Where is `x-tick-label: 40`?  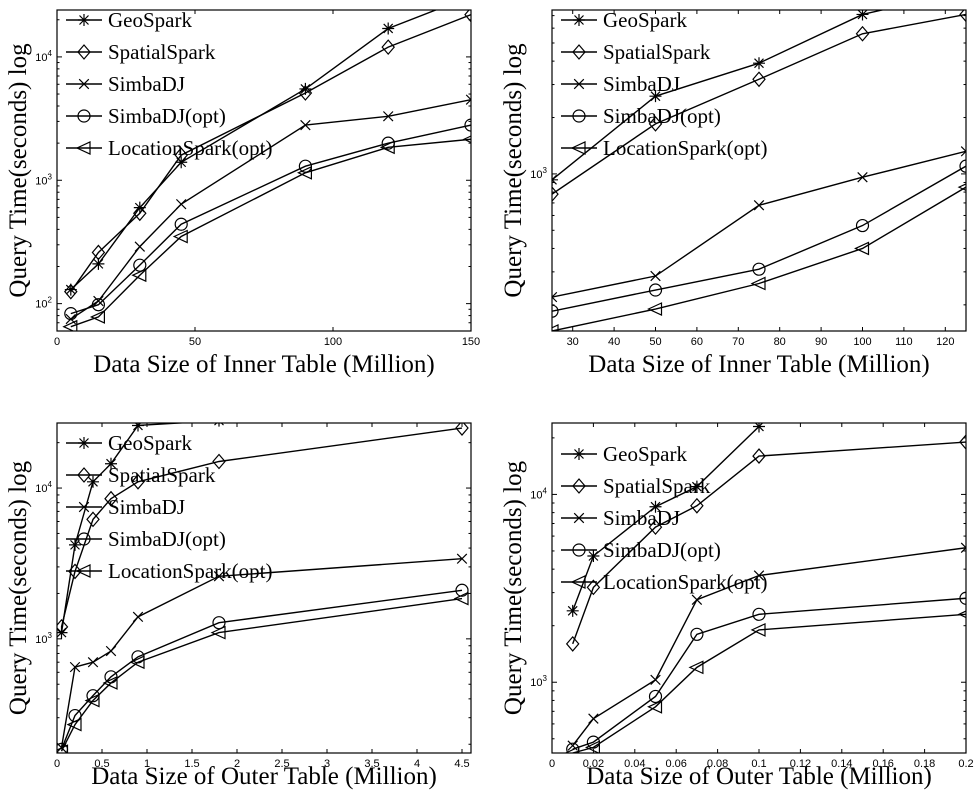
x-tick-label: 40 is located at coordinates (614, 342).